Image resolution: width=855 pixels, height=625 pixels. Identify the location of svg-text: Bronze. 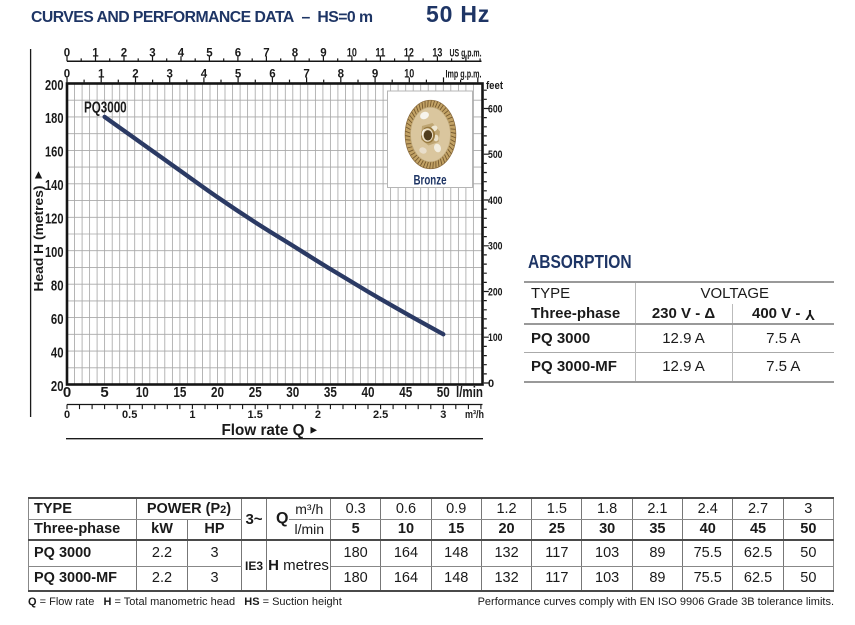
(430, 181).